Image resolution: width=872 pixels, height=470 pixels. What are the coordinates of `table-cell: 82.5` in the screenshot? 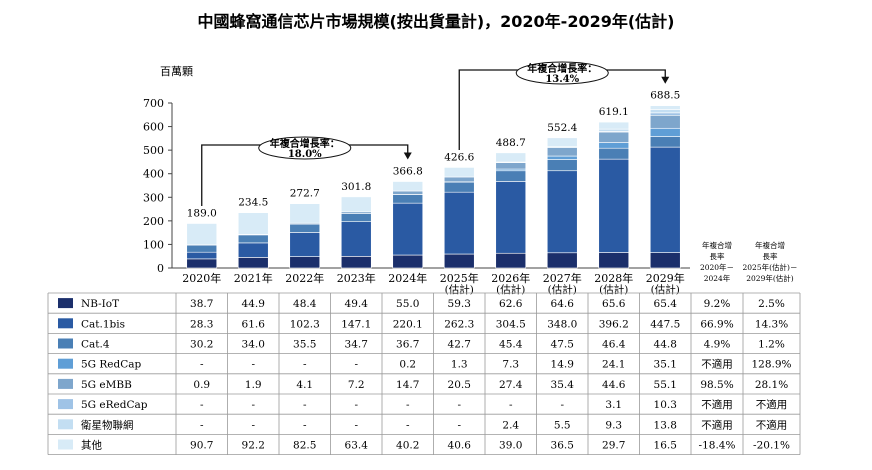 It's located at (304, 446).